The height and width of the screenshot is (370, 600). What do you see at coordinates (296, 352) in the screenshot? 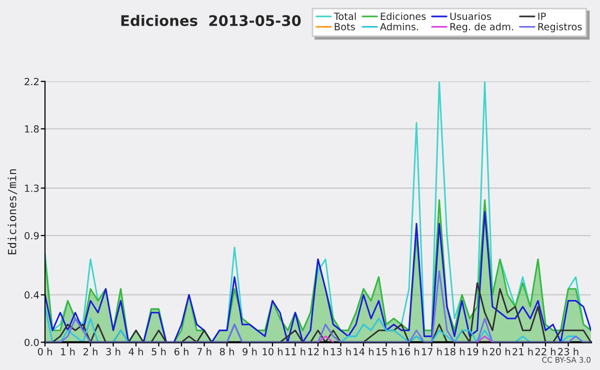
I see `x-tick-label: 11 h` at bounding box center [296, 352].